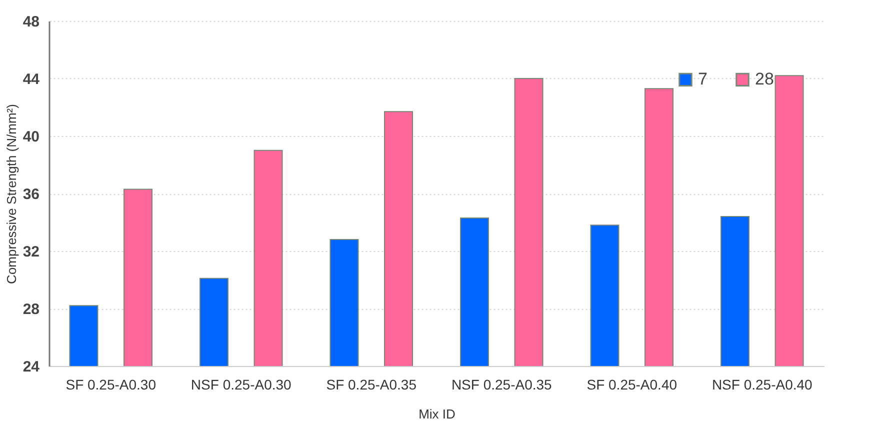 The width and height of the screenshot is (875, 448). I want to click on y-tick-label: 32, so click(31, 252).